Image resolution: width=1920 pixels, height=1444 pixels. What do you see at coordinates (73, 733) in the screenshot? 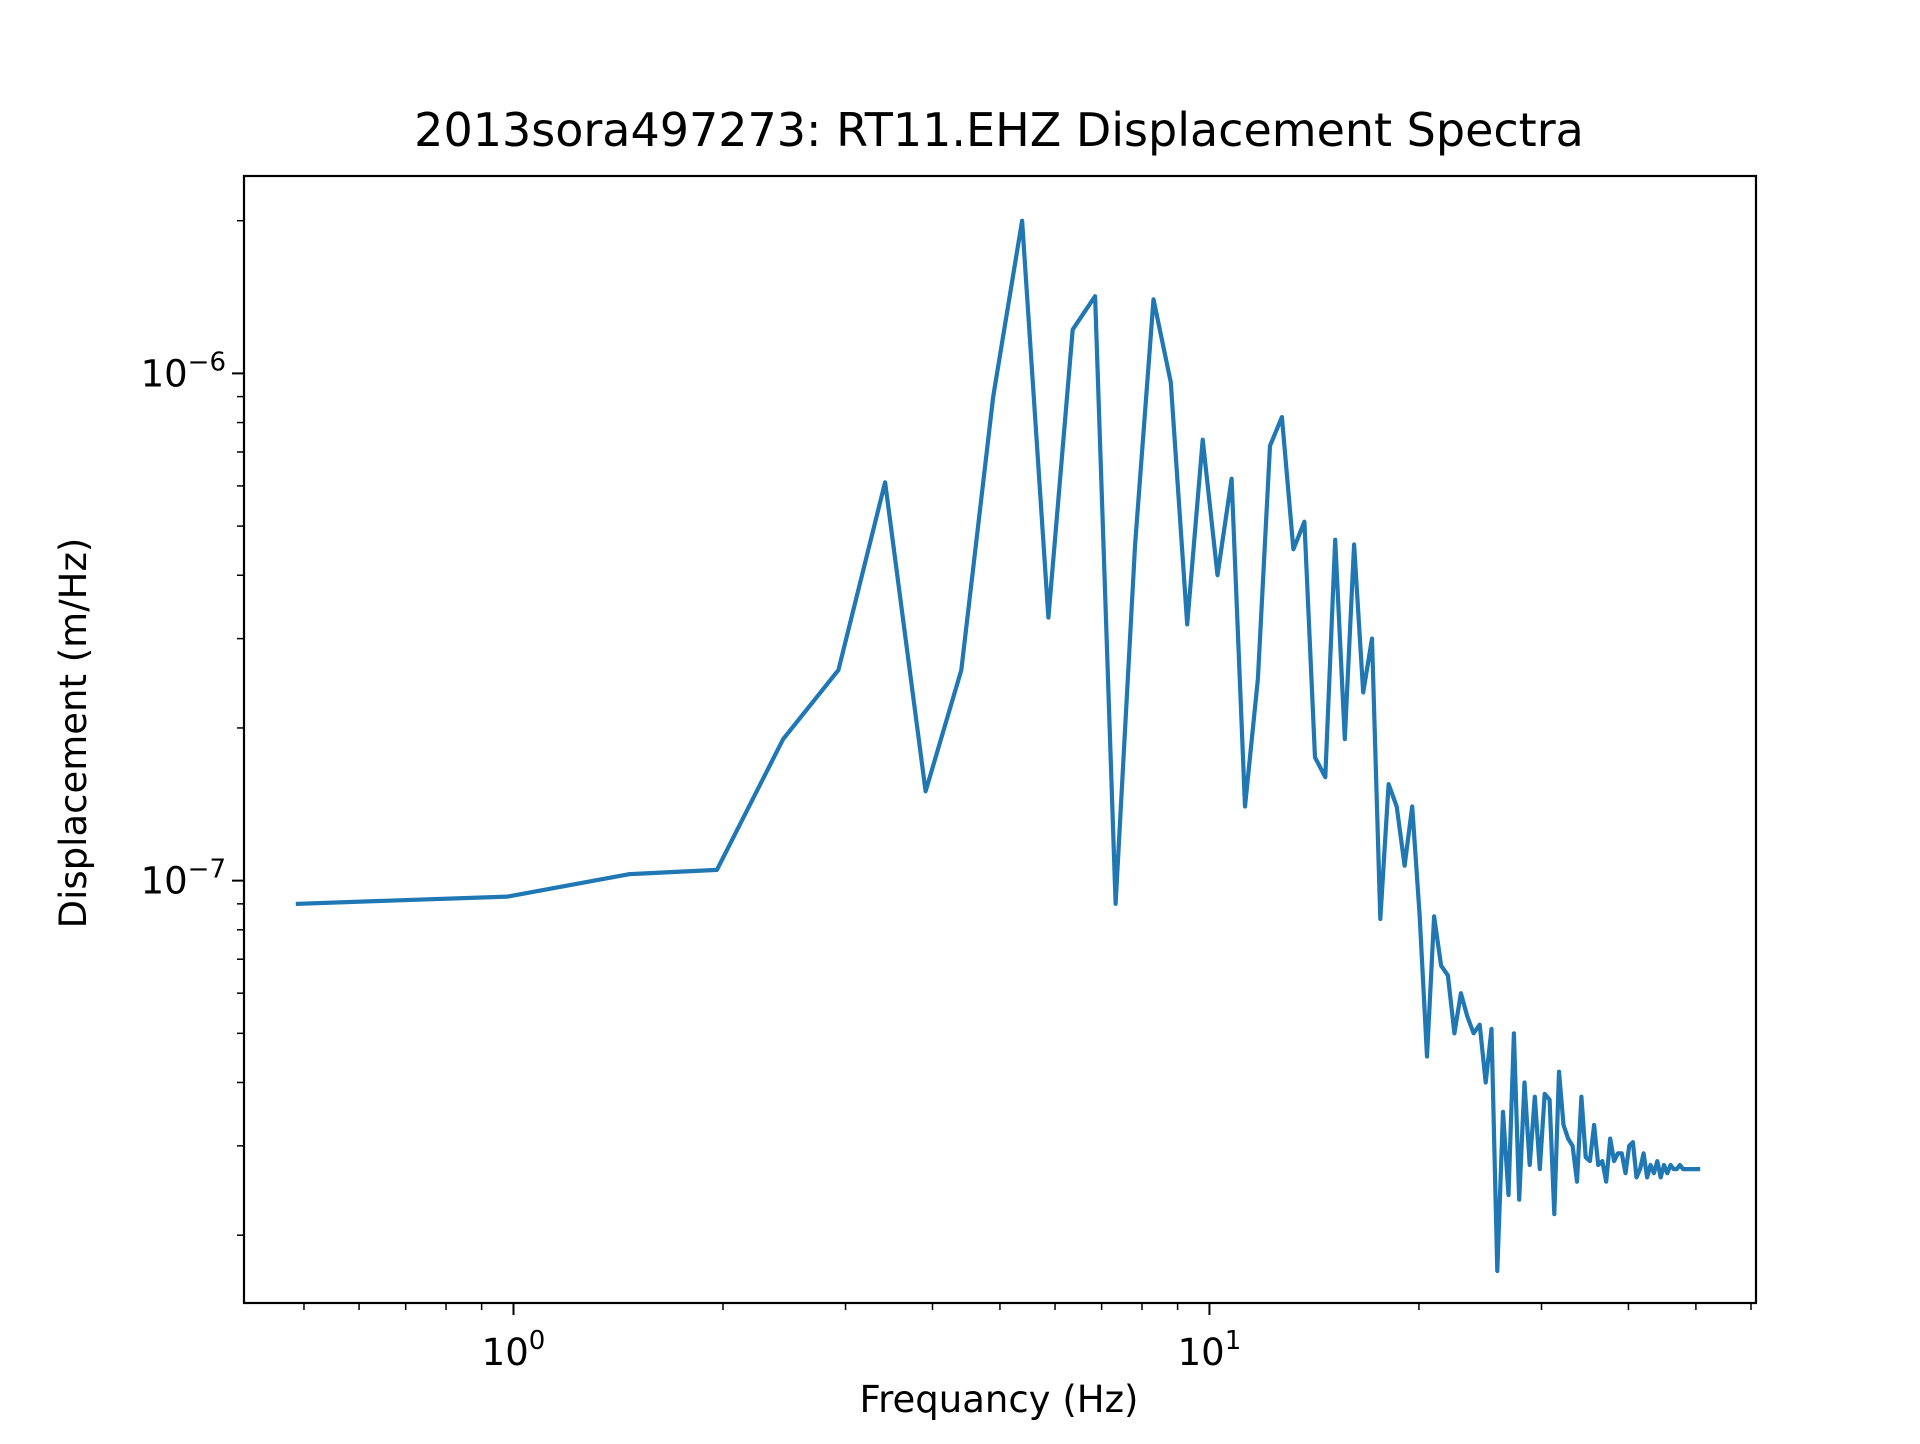
I see `y-axis-label: Displacement (m/Hz)` at bounding box center [73, 733].